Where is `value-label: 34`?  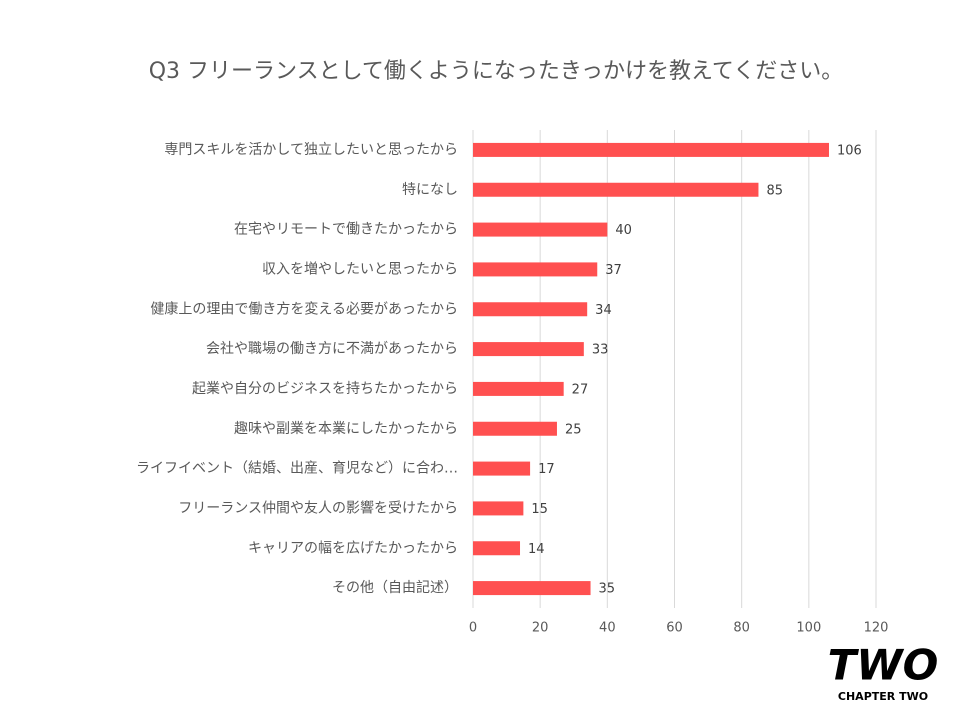
value-label: 34 is located at coordinates (603, 310).